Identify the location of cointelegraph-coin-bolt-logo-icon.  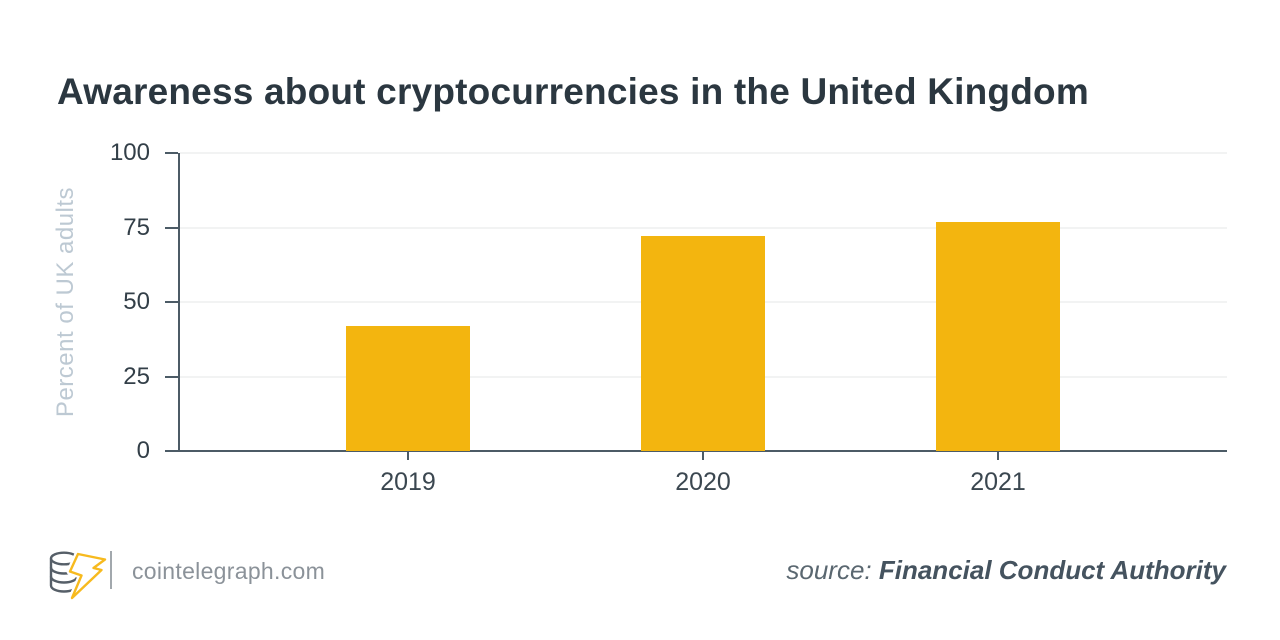
(79, 575).